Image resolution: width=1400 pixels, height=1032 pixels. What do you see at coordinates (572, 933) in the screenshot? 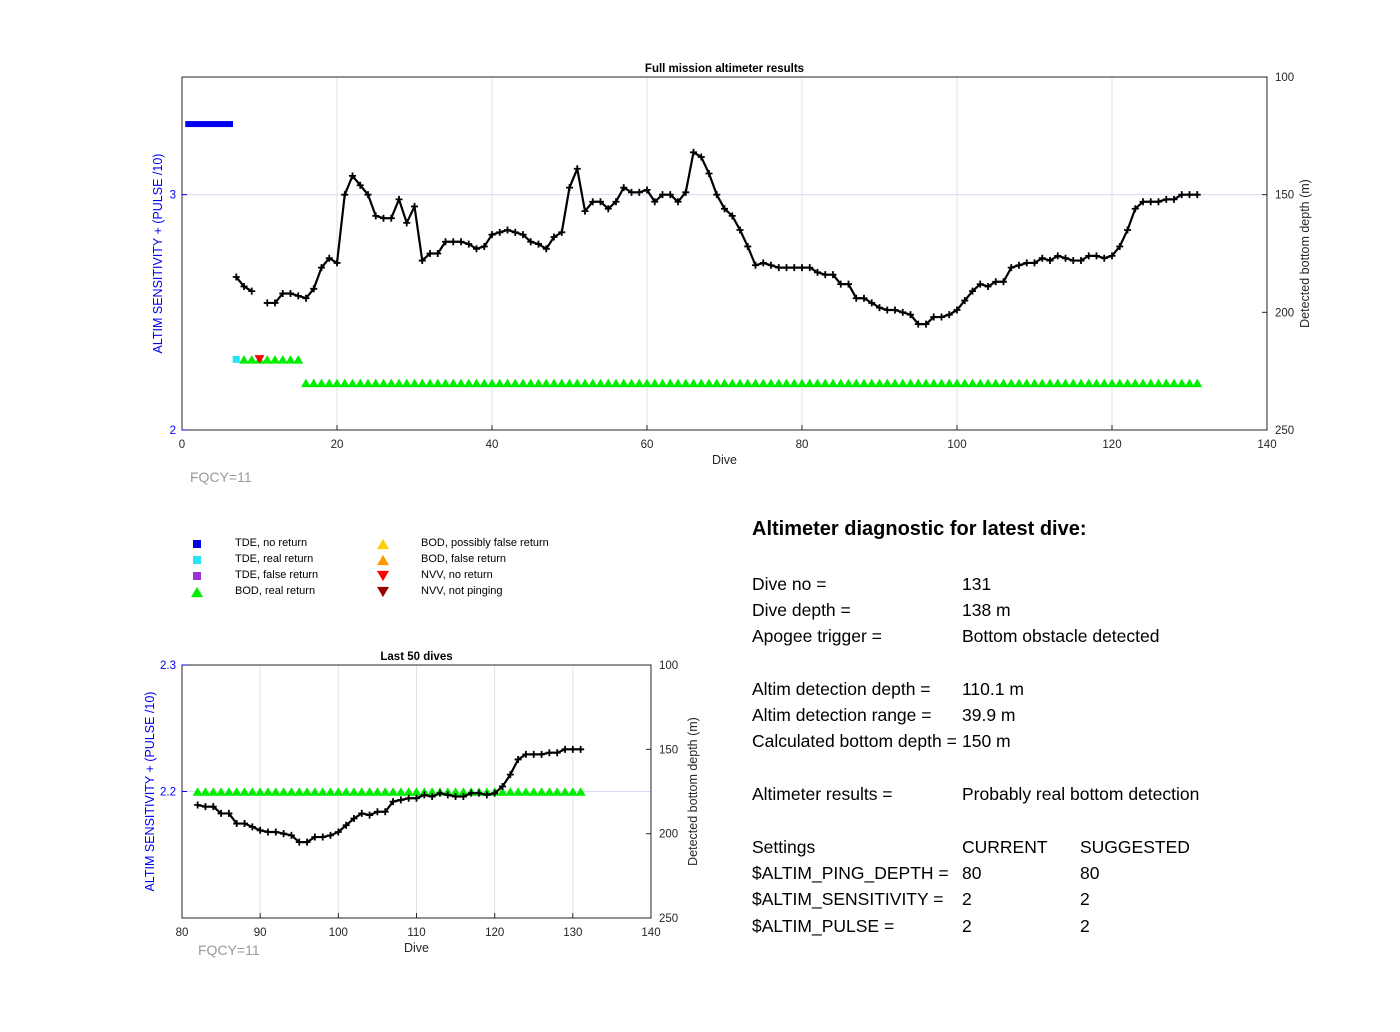
I see `x-tick-label: 130` at bounding box center [572, 933].